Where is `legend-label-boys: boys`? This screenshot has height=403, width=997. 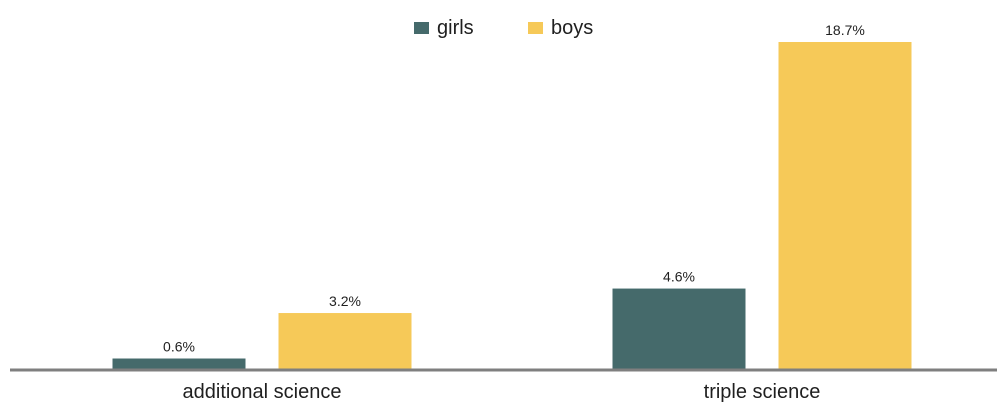
legend-label-boys: boys is located at coordinates (572, 28).